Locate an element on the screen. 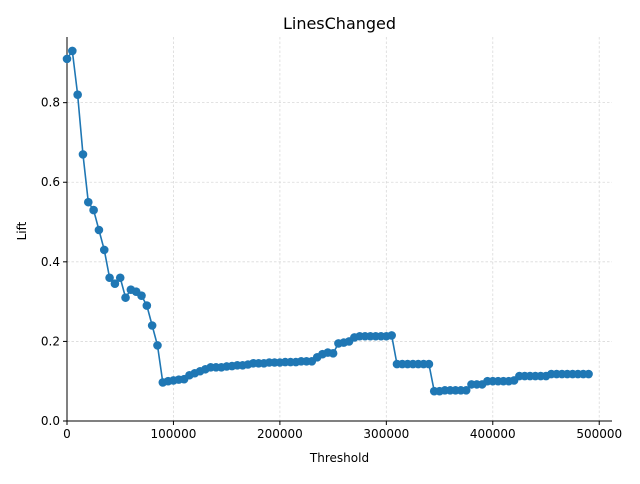 This screenshot has height=484, width=640. y-tick-label: 0.2 is located at coordinates (50, 341).